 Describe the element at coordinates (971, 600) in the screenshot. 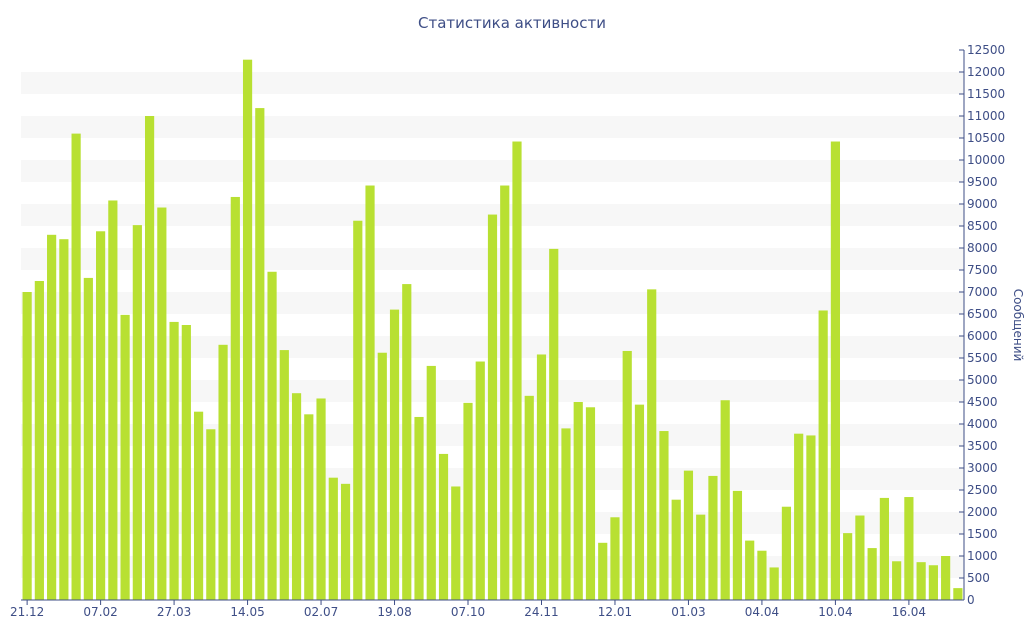

I see `y-tick-label: 0` at that location.